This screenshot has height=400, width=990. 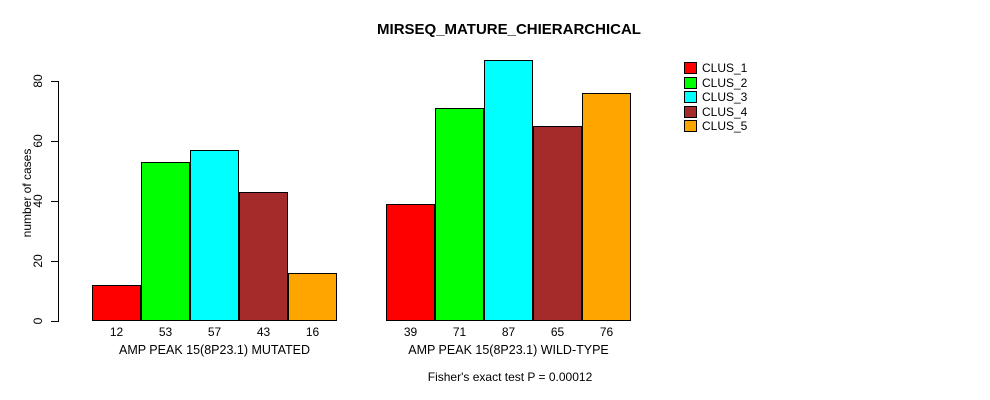 I want to click on bar-value-label: 65, so click(x=557, y=332).